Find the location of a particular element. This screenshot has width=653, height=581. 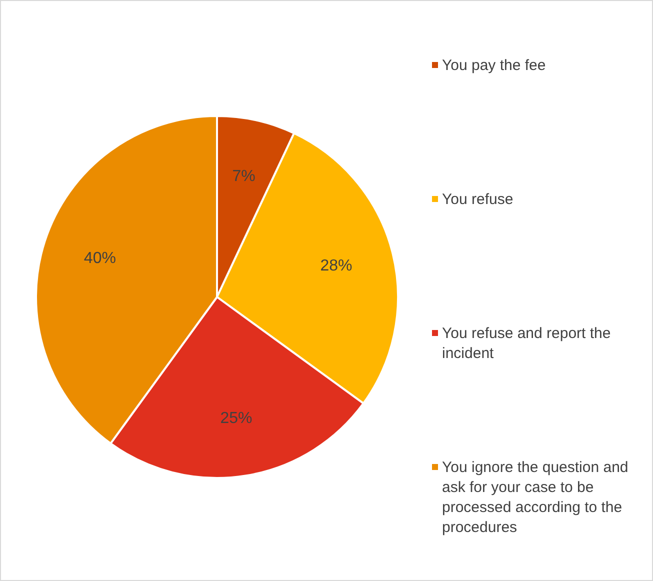

legend-label: You ignore the question and ask for your case to be processed according to the procedures is located at coordinates (535, 497).